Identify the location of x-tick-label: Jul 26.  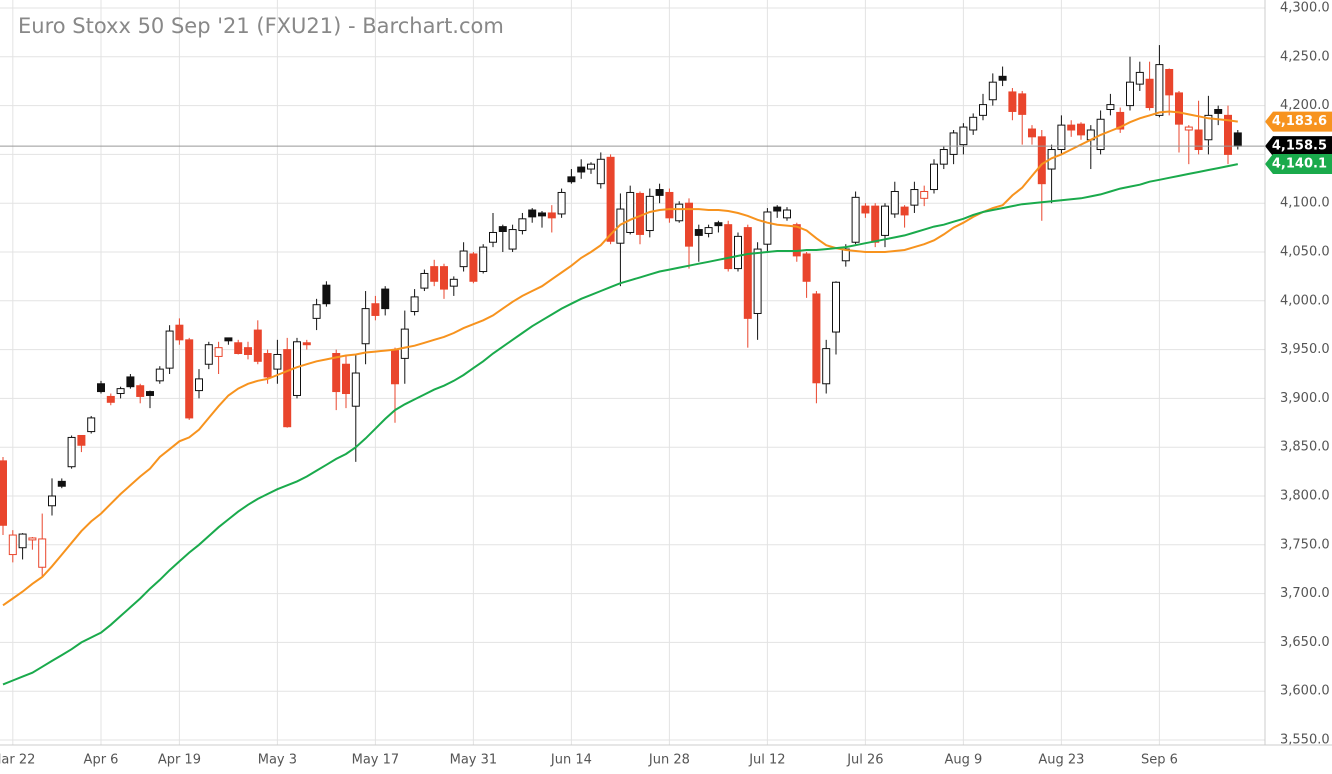
(864, 760).